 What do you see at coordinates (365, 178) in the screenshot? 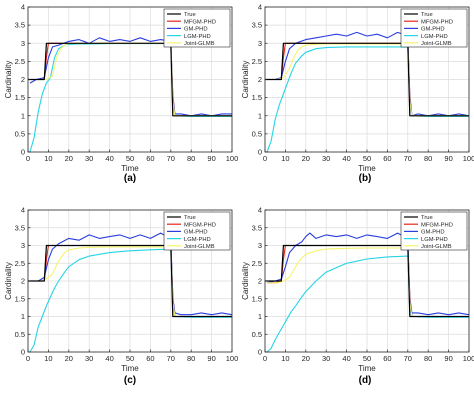
I see `panel-caption: (b)` at bounding box center [365, 178].